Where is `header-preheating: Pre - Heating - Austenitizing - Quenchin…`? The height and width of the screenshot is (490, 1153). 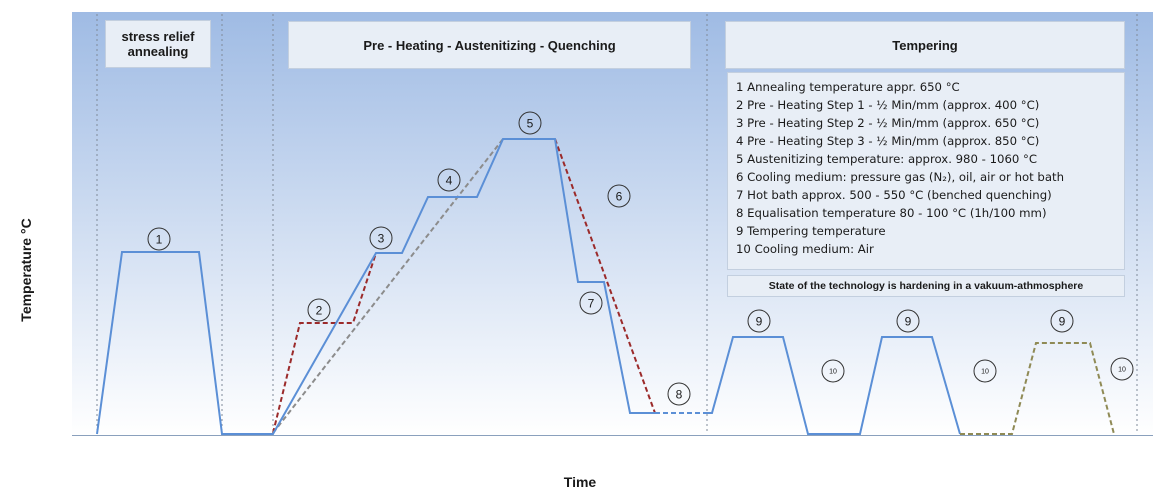
header-preheating: Pre - Heating - Austenitizing - Quenchin… is located at coordinates (489, 45).